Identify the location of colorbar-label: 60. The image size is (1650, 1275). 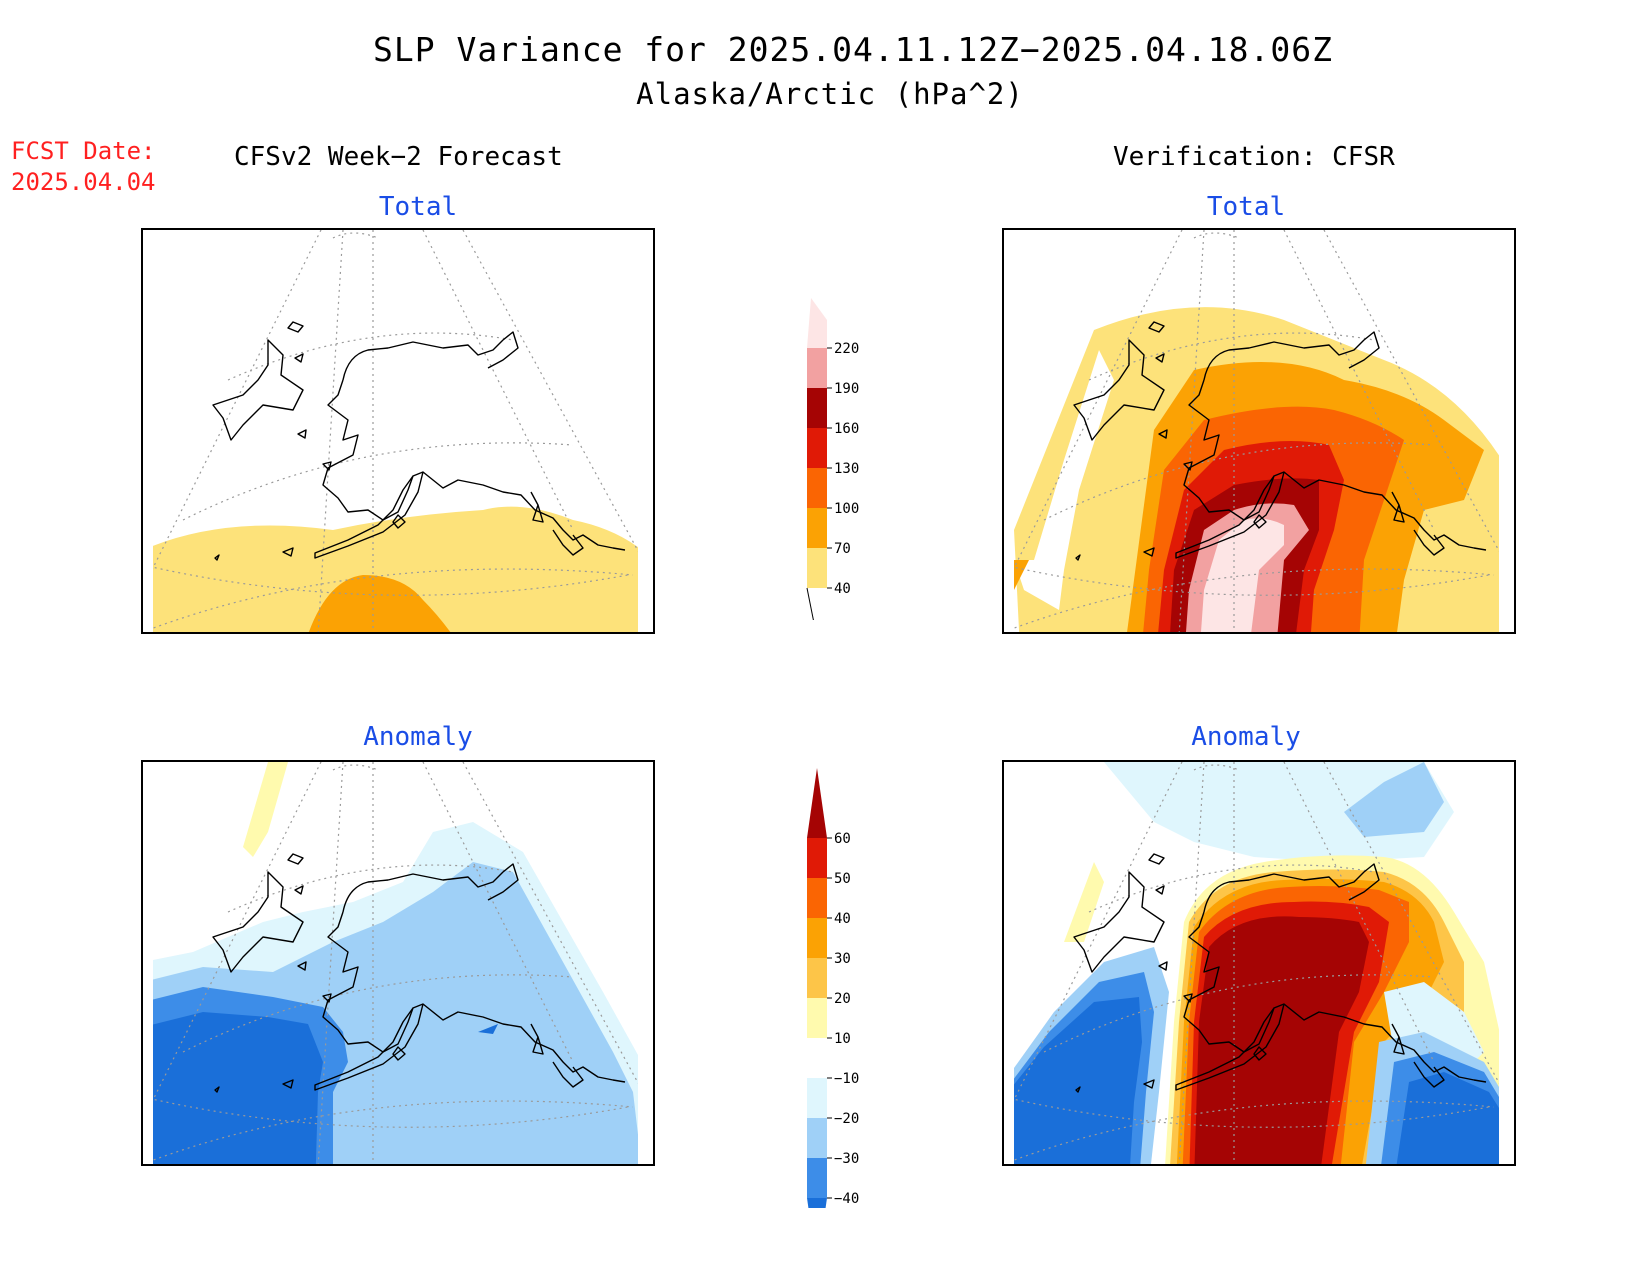
(842, 839).